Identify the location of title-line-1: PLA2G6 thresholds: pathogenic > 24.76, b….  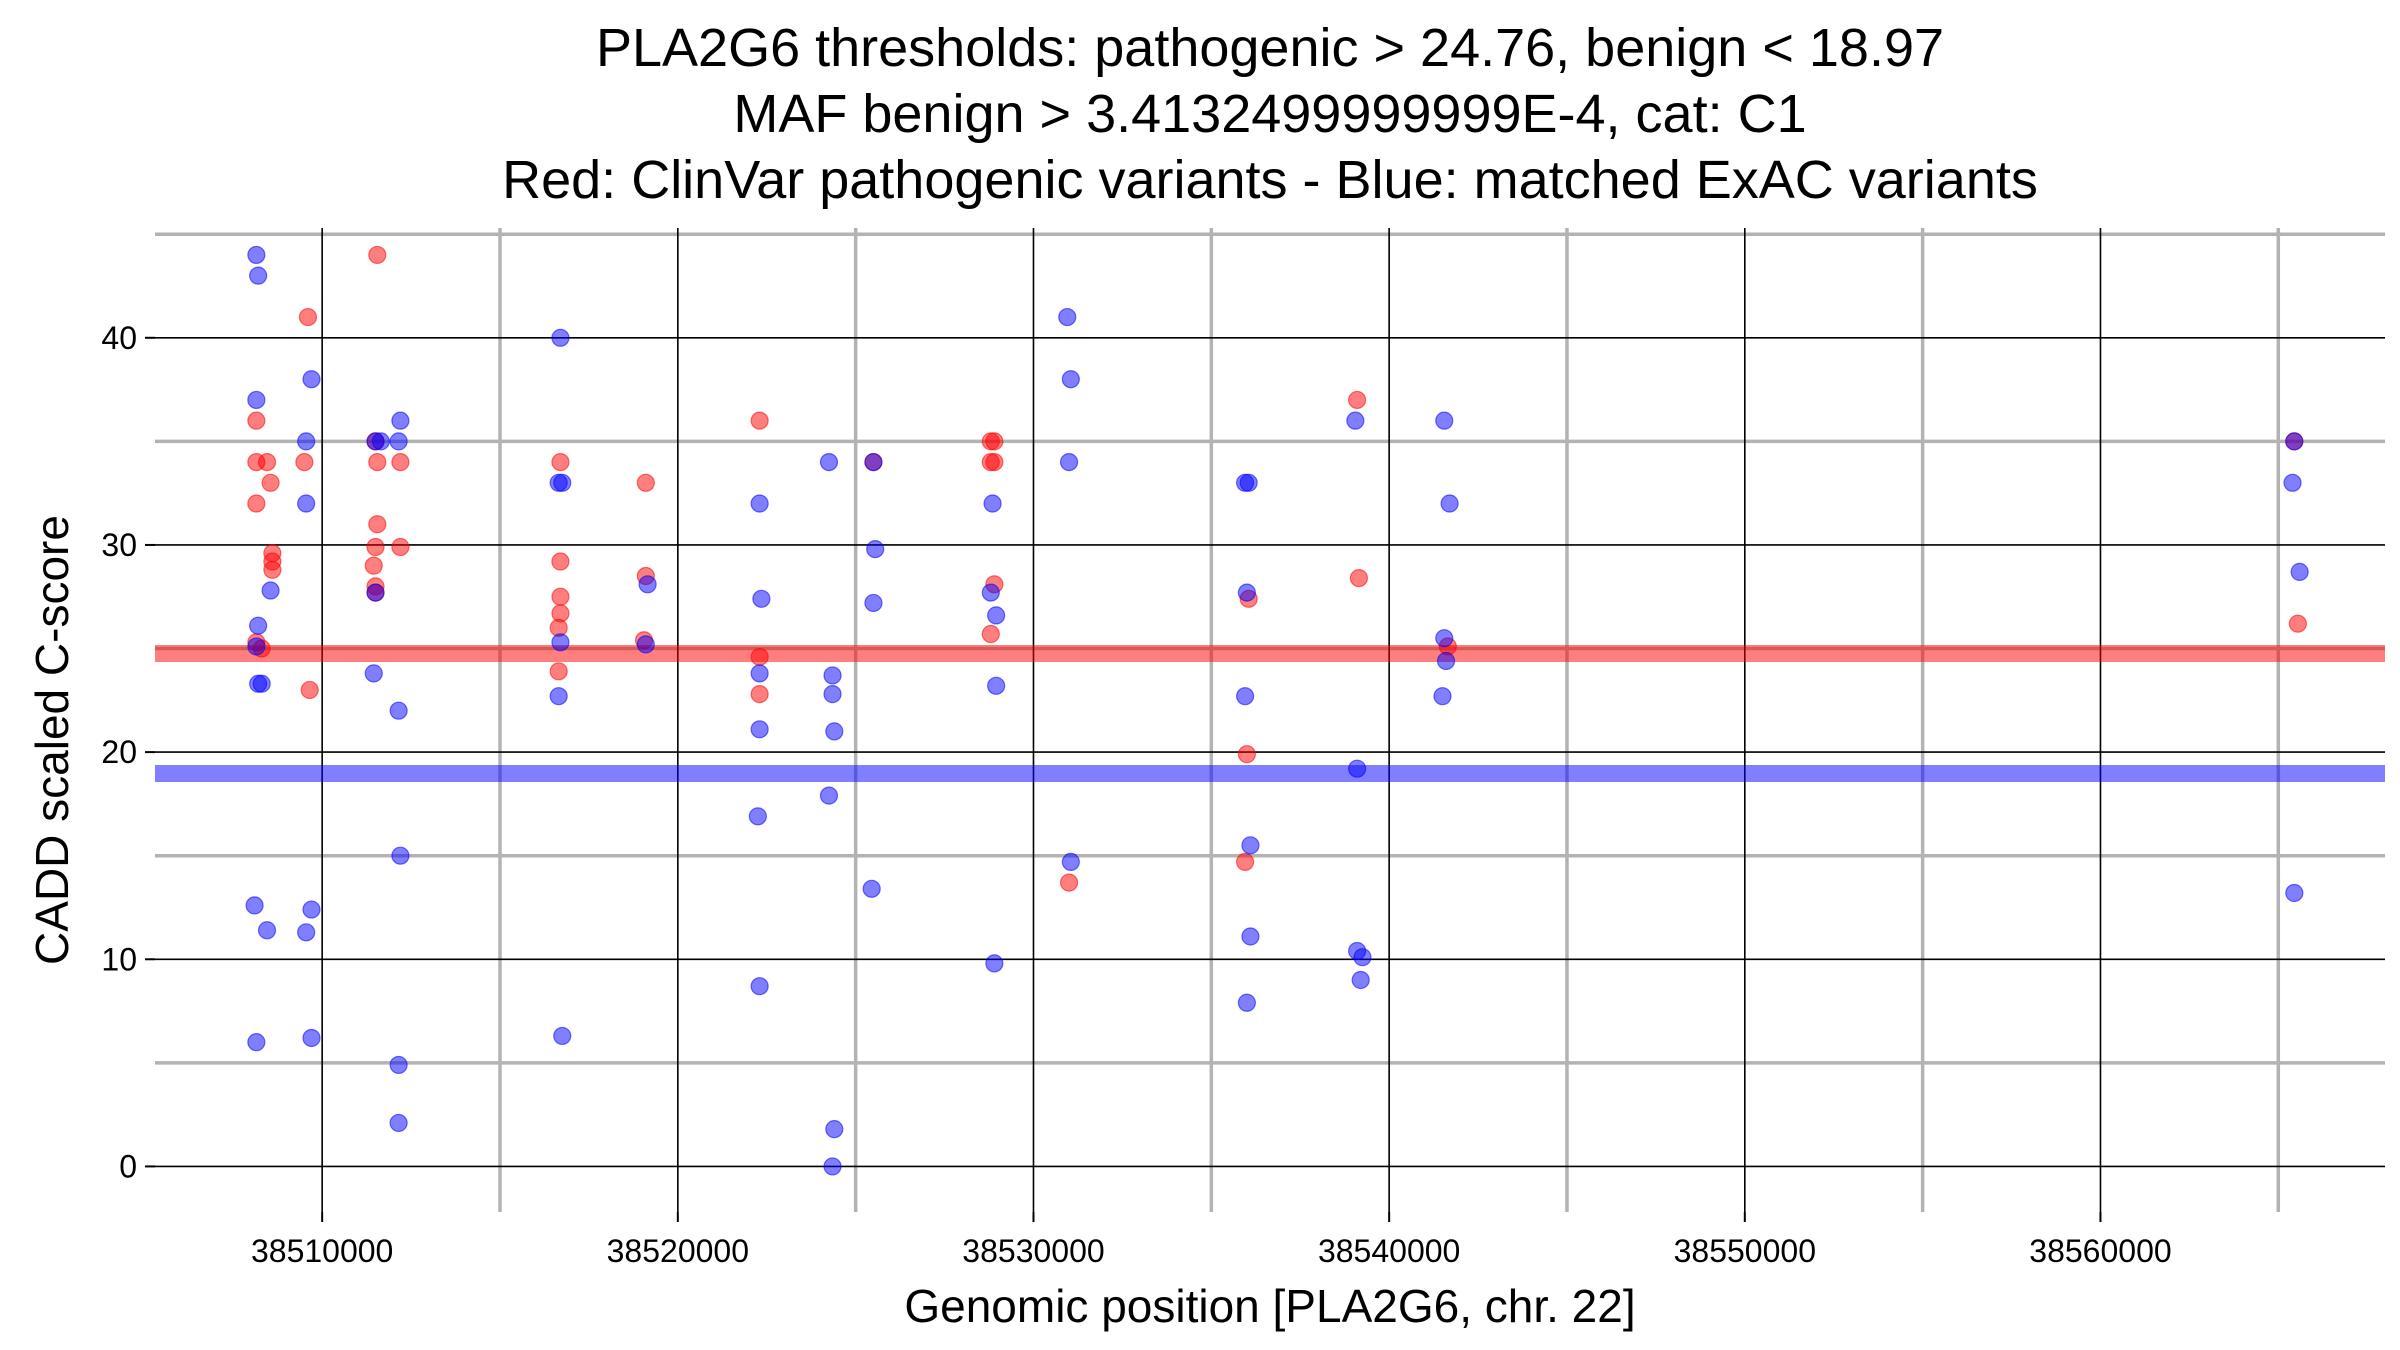
(1270, 48).